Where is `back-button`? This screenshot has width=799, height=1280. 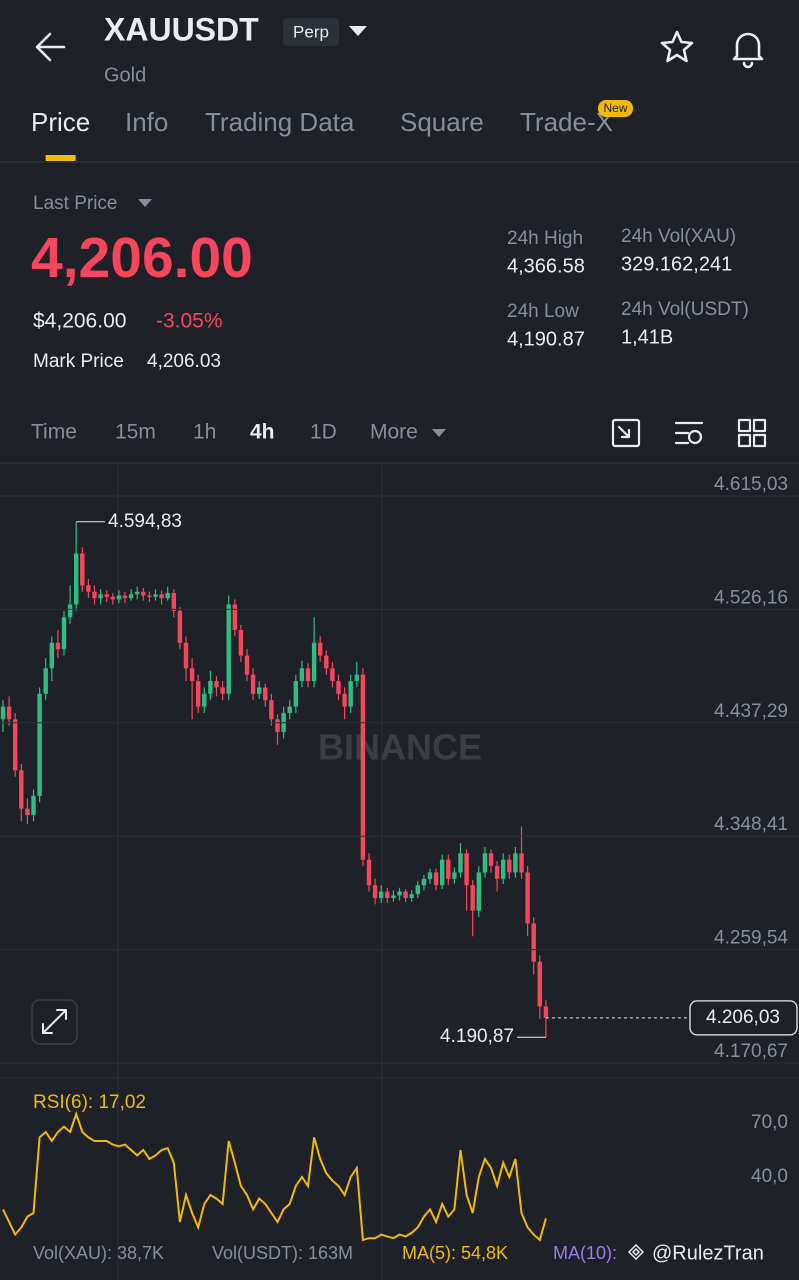 back-button is located at coordinates (50, 47).